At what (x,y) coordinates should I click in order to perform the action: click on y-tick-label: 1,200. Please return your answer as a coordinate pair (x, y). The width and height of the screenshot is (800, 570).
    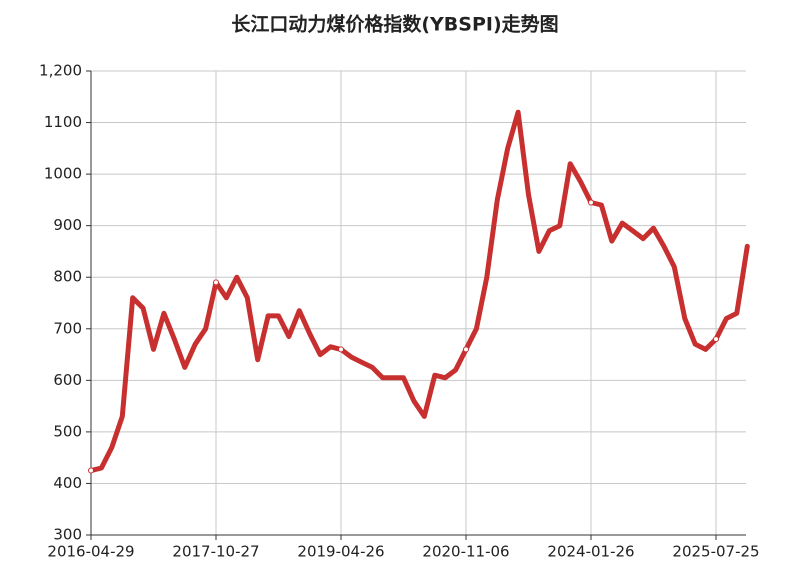
    Looking at the image, I should click on (60, 71).